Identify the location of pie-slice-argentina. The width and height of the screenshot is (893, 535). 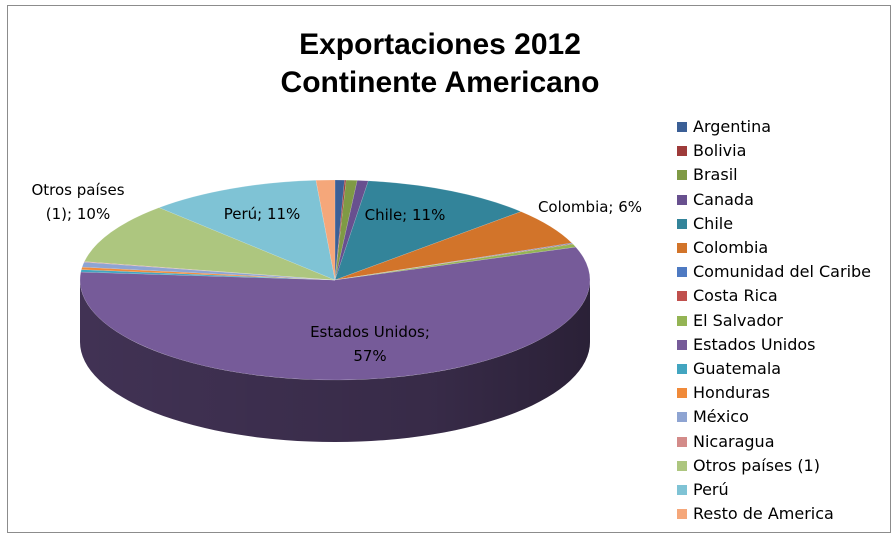
(339, 230).